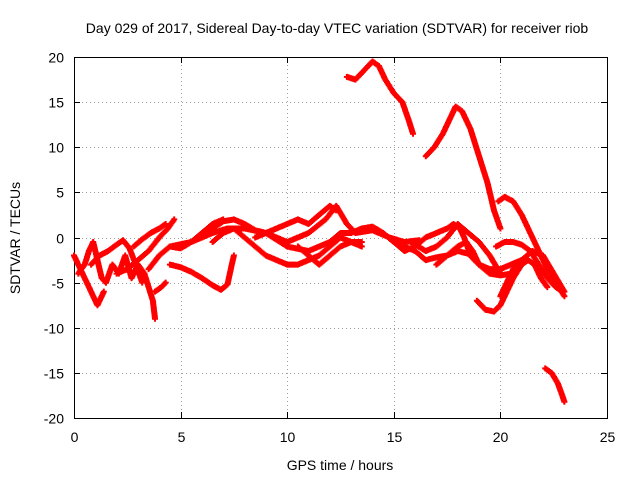 The height and width of the screenshot is (480, 640). Describe the element at coordinates (182, 437) in the screenshot. I see `x-tick-label: 5` at that location.